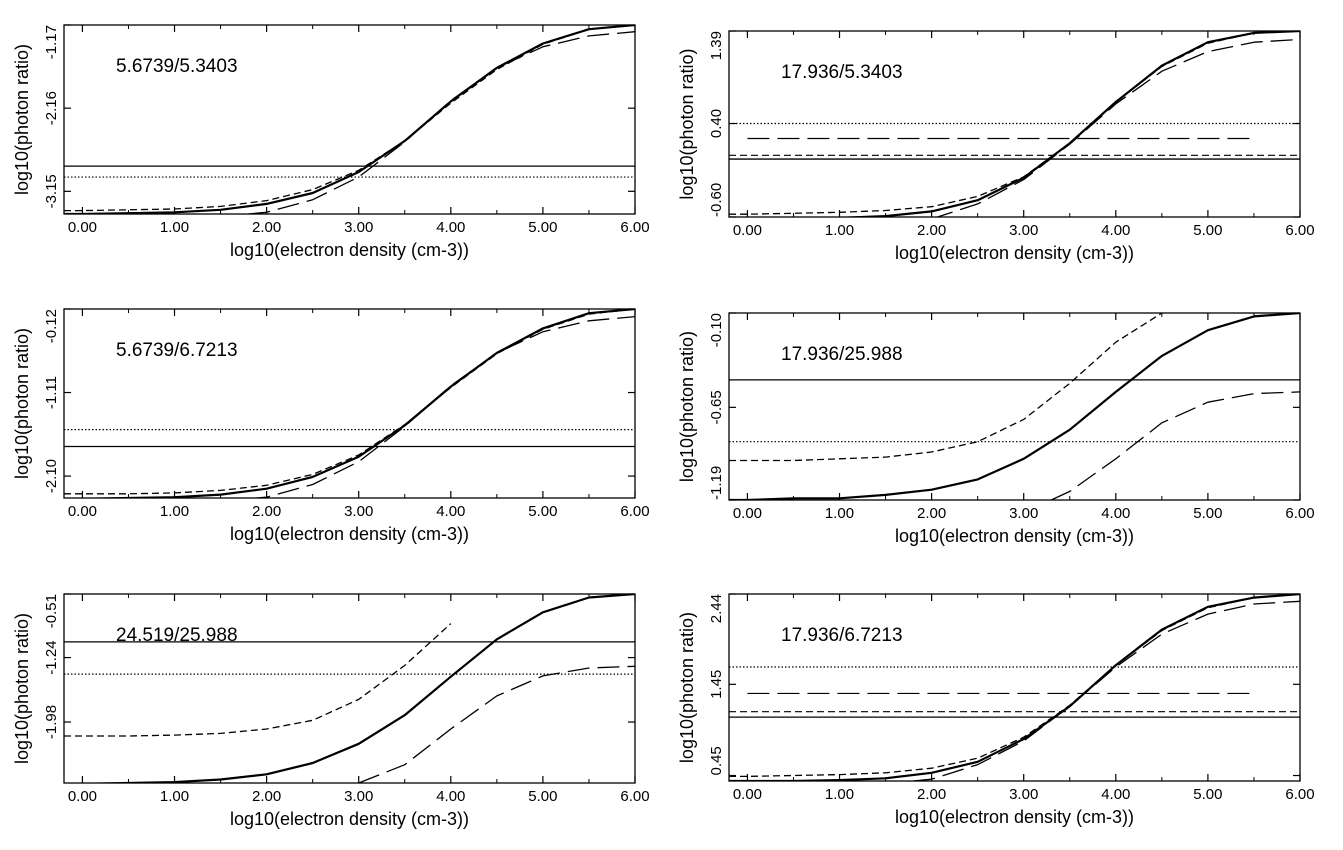  I want to click on panel-annotation: 24.519/25.988, so click(177, 635).